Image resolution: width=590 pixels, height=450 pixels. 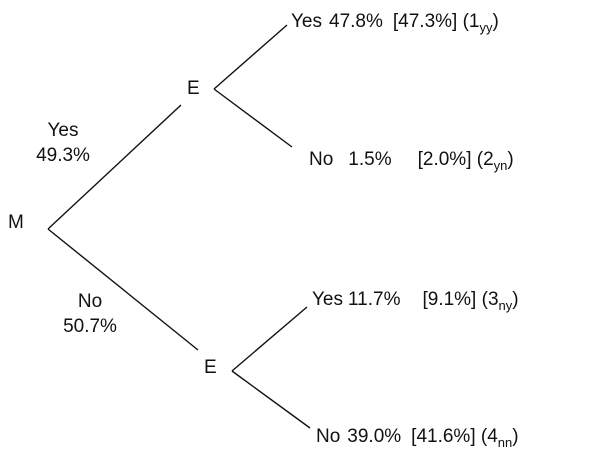 What do you see at coordinates (253, 118) in the screenshot?
I see `edge-e-yes-to-no` at bounding box center [253, 118].